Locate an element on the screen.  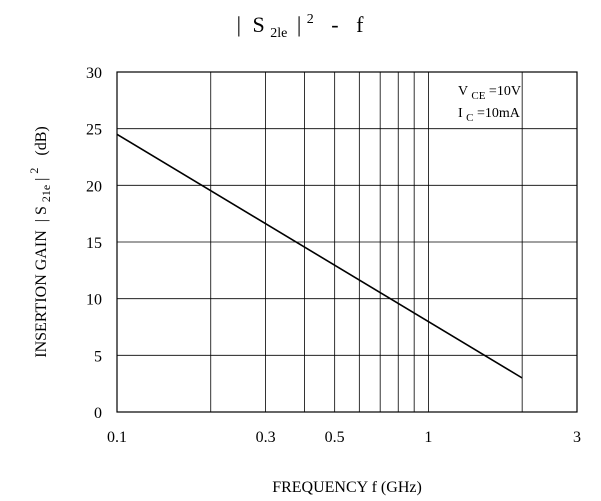
y-tick-label: 0 is located at coordinates (98, 413).